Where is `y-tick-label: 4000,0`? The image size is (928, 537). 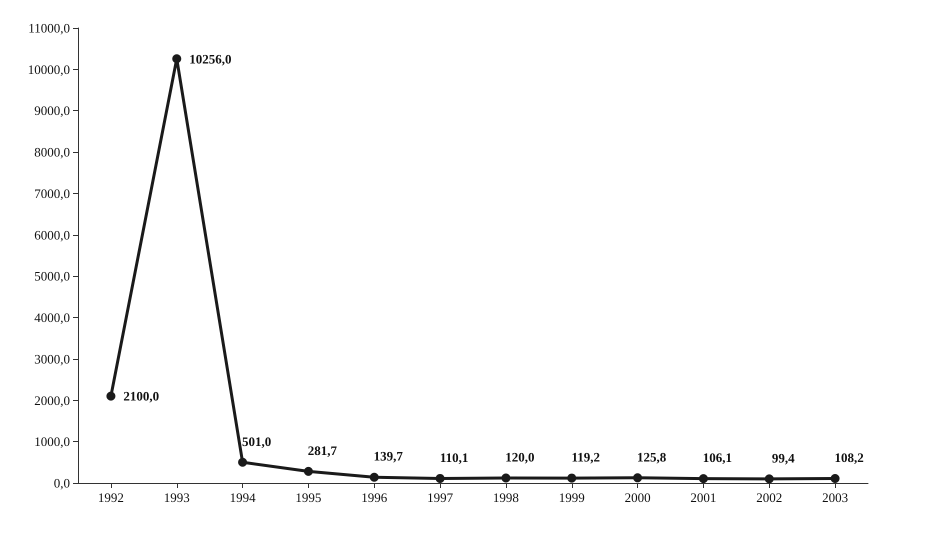 y-tick-label: 4000,0 is located at coordinates (52, 318).